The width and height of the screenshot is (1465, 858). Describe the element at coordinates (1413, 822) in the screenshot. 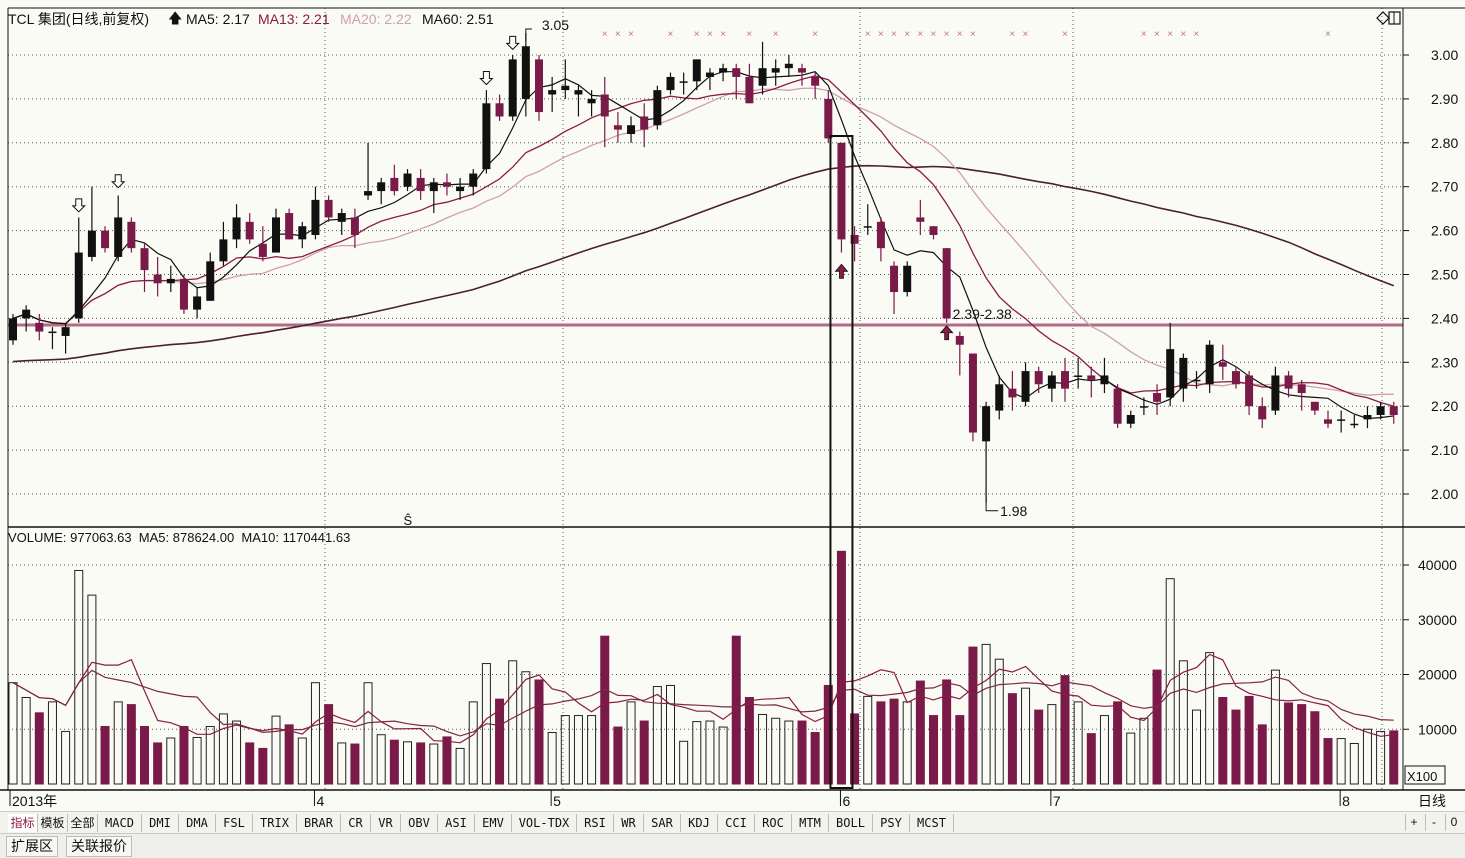

I see `zoom-in-button: +` at that location.